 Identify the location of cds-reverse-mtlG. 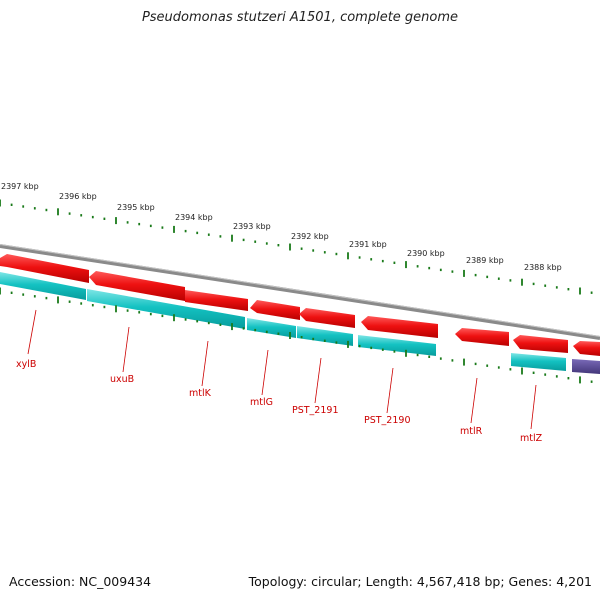
(271, 328).